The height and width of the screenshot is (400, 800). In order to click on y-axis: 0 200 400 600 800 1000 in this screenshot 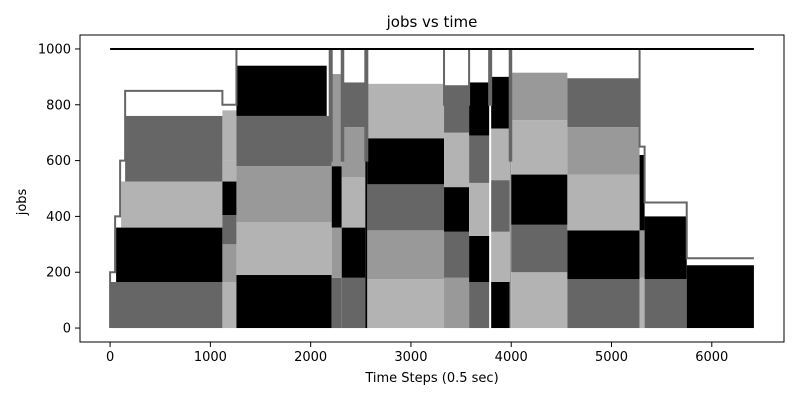, I will do `click(59, 189)`.